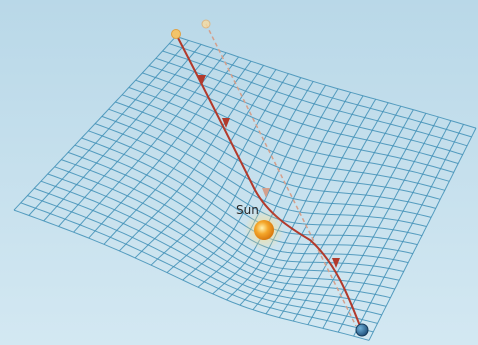  What do you see at coordinates (247, 210) in the screenshot?
I see `sun-label: Sun` at bounding box center [247, 210].